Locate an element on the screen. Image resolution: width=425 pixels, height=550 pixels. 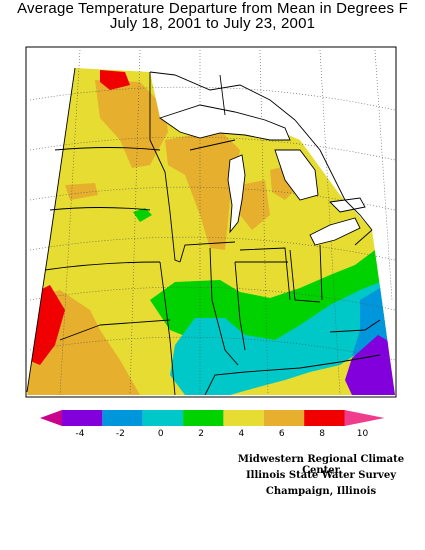
legend-tick-label: 4 is located at coordinates (242, 434).